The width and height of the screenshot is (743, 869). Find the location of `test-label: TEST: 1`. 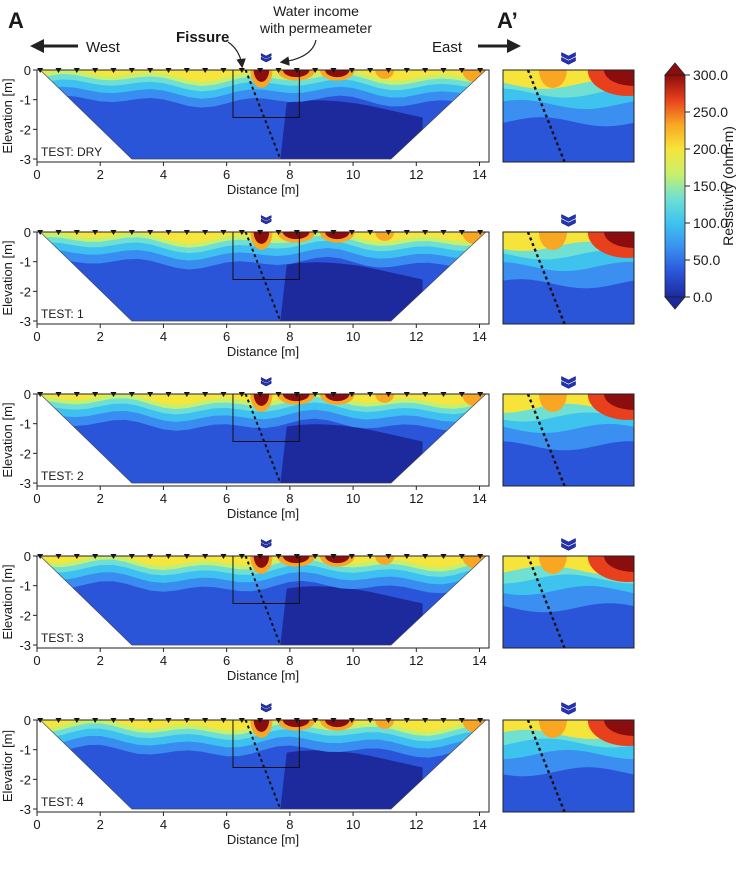

test-label: TEST: 1 is located at coordinates (62, 314).